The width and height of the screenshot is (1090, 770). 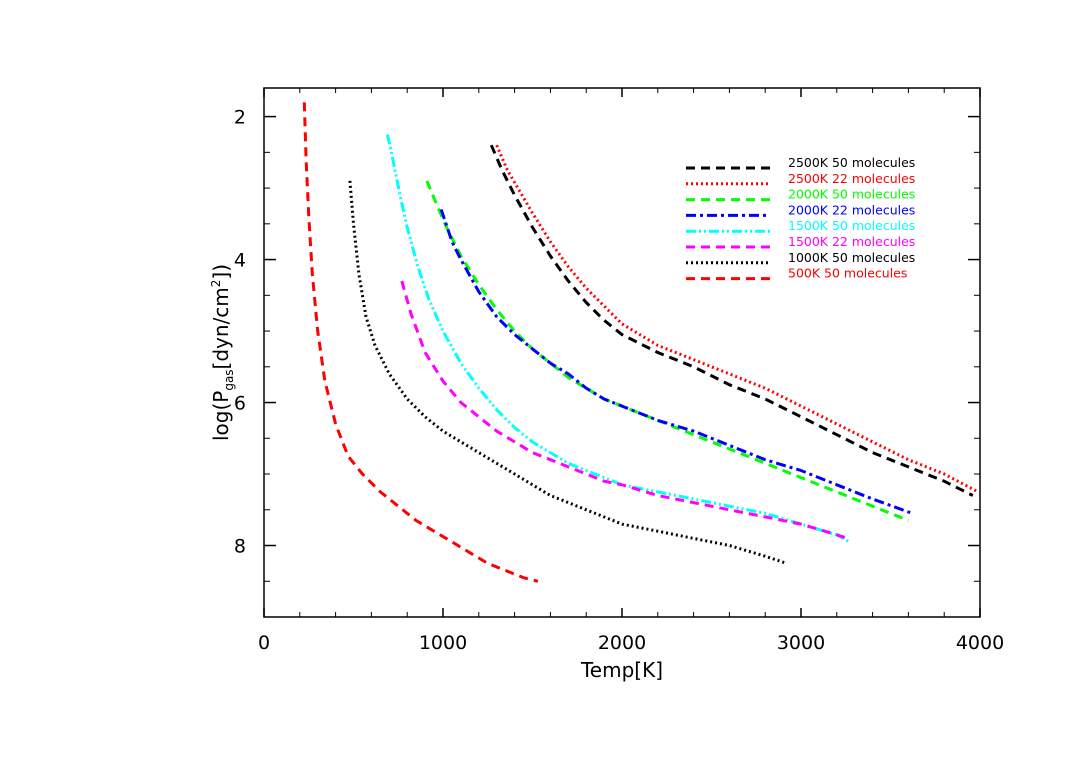 I want to click on y-tick-label: 6, so click(x=240, y=404).